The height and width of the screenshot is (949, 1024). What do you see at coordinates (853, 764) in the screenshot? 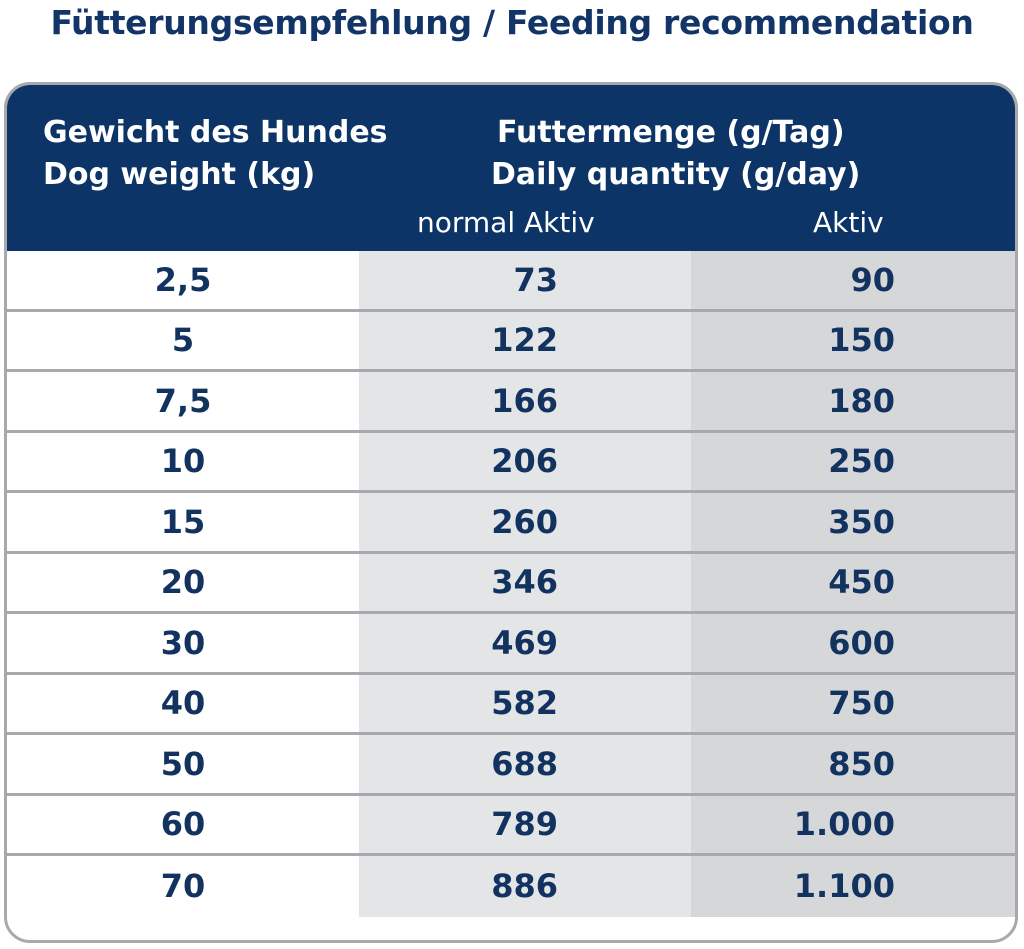
I see `cell-active: 850` at bounding box center [853, 764].